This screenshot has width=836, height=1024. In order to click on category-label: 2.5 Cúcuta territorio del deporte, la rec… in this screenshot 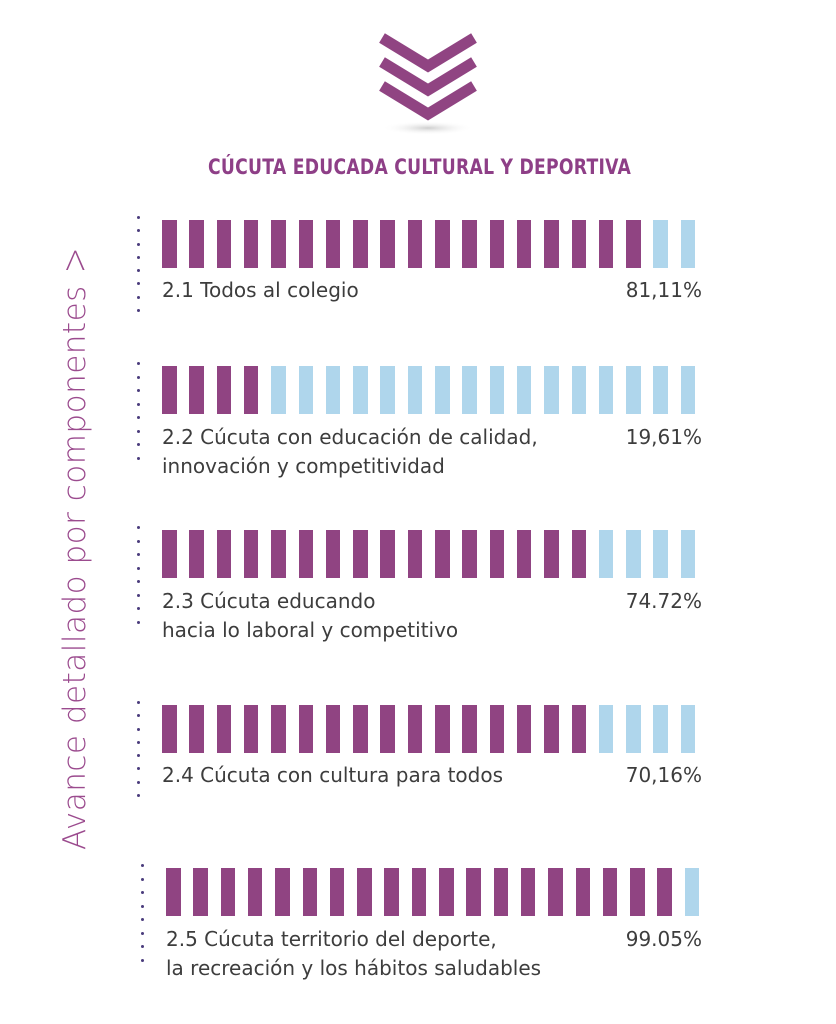, I will do `click(353, 954)`.